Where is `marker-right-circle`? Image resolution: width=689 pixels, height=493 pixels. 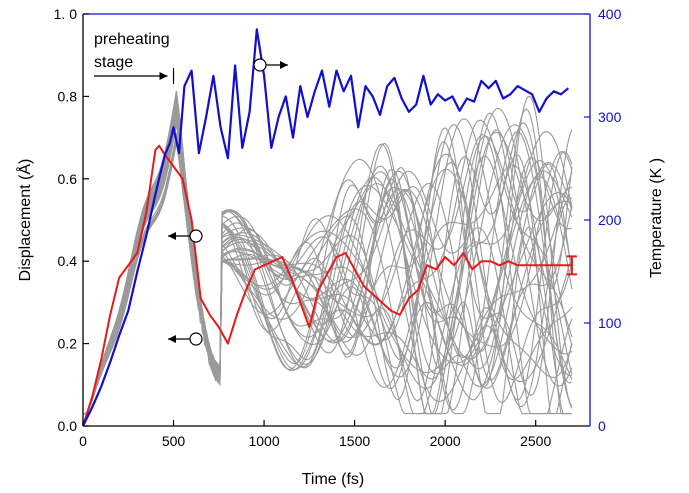
marker-right-circle is located at coordinates (260, 65).